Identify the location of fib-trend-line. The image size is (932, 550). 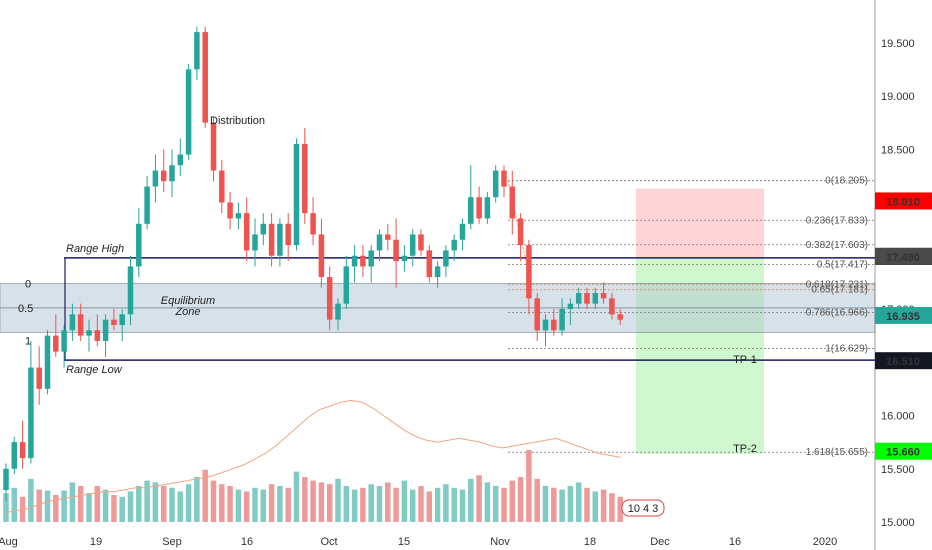
(517, 223).